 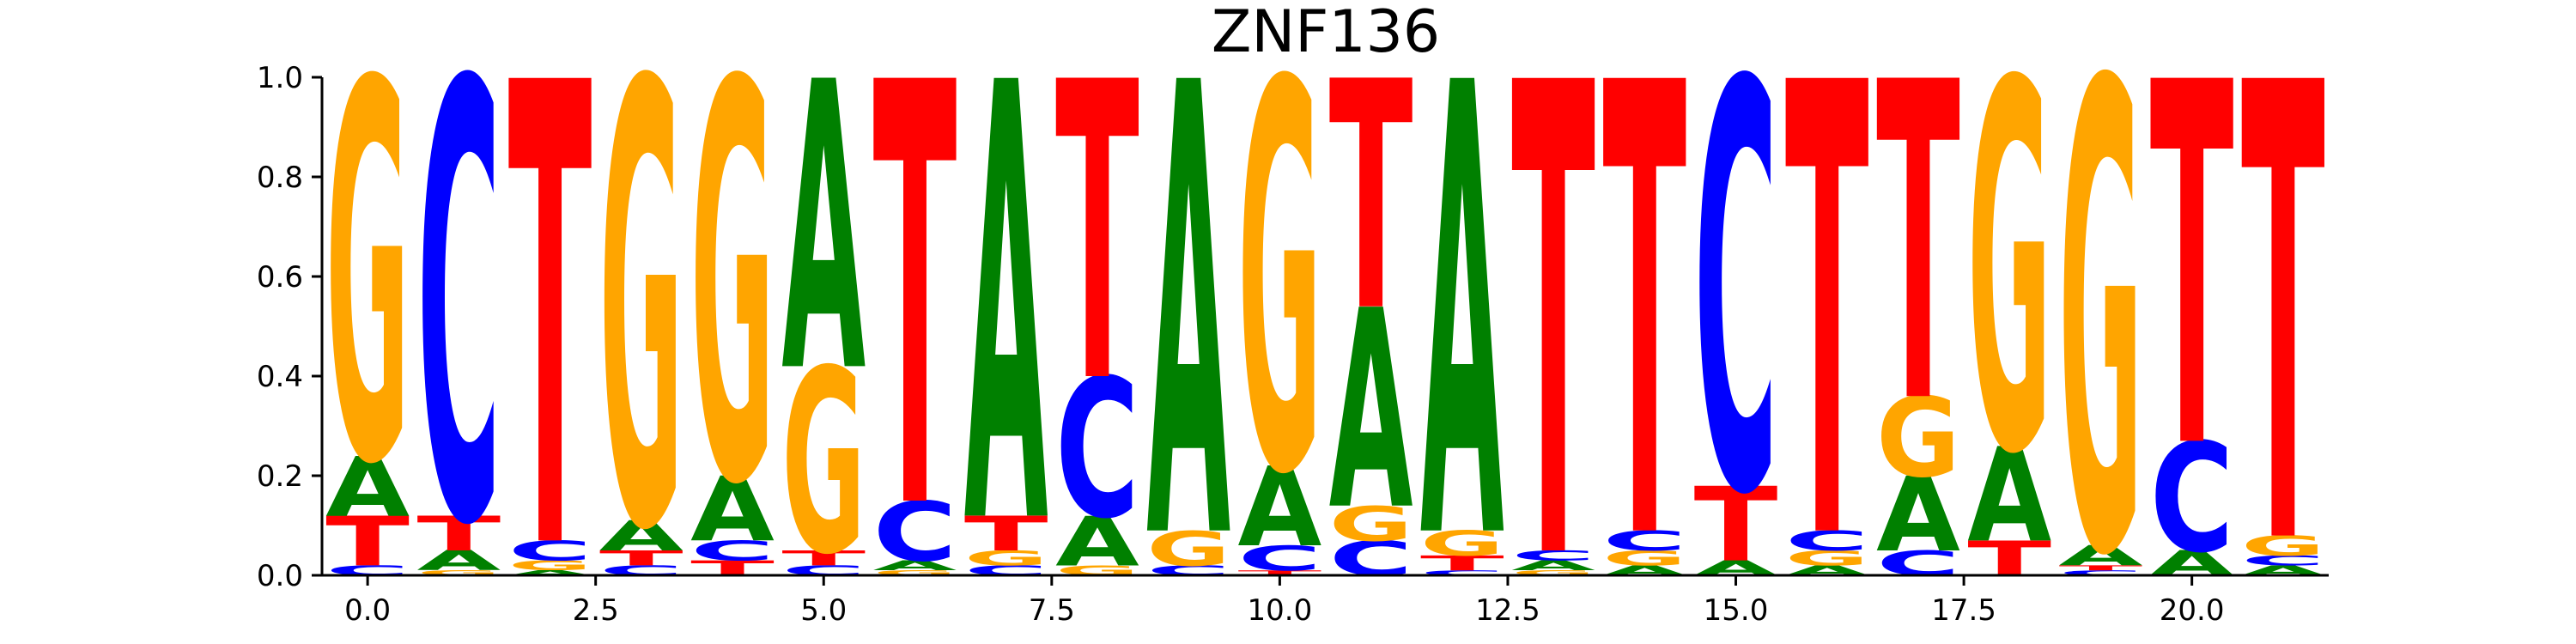 What do you see at coordinates (367, 610) in the screenshot?
I see `x-tick-label: 0.0` at bounding box center [367, 610].